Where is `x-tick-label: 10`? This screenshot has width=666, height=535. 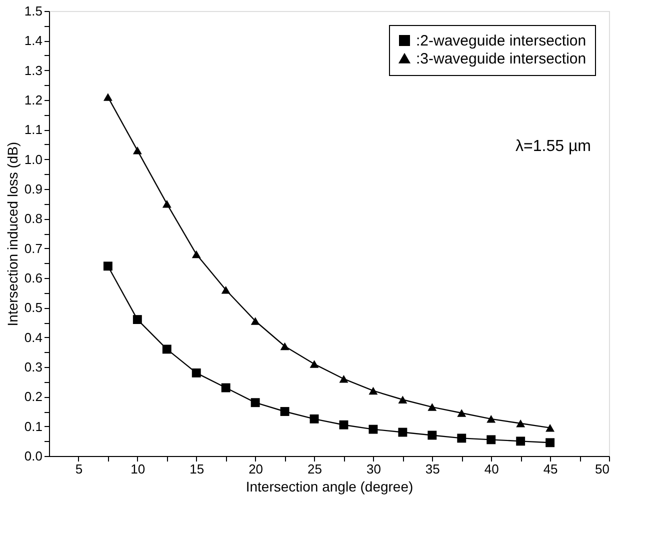 x-tick-label: 10 is located at coordinates (138, 469).